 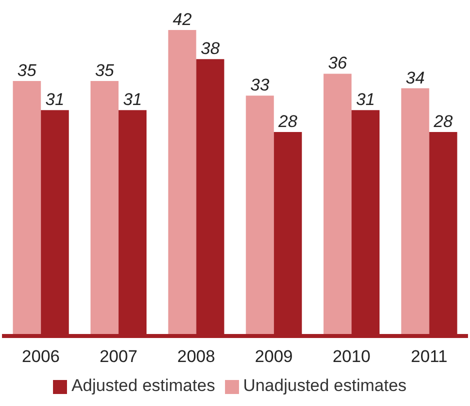 What do you see at coordinates (210, 48) in the screenshot?
I see `data-label: 38` at bounding box center [210, 48].